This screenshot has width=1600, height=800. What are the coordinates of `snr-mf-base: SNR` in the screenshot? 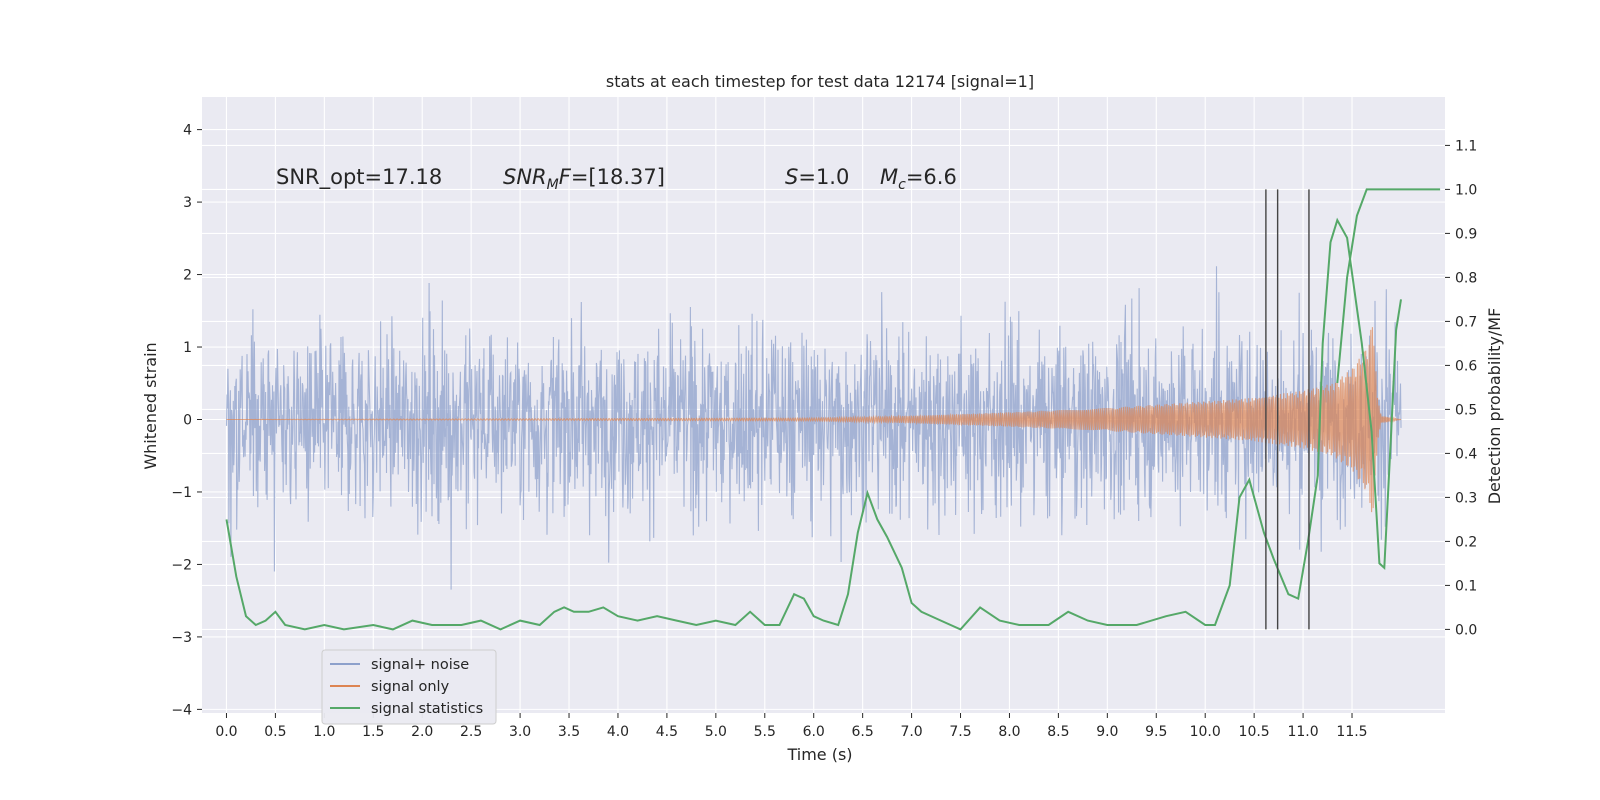 It's located at (525, 177).